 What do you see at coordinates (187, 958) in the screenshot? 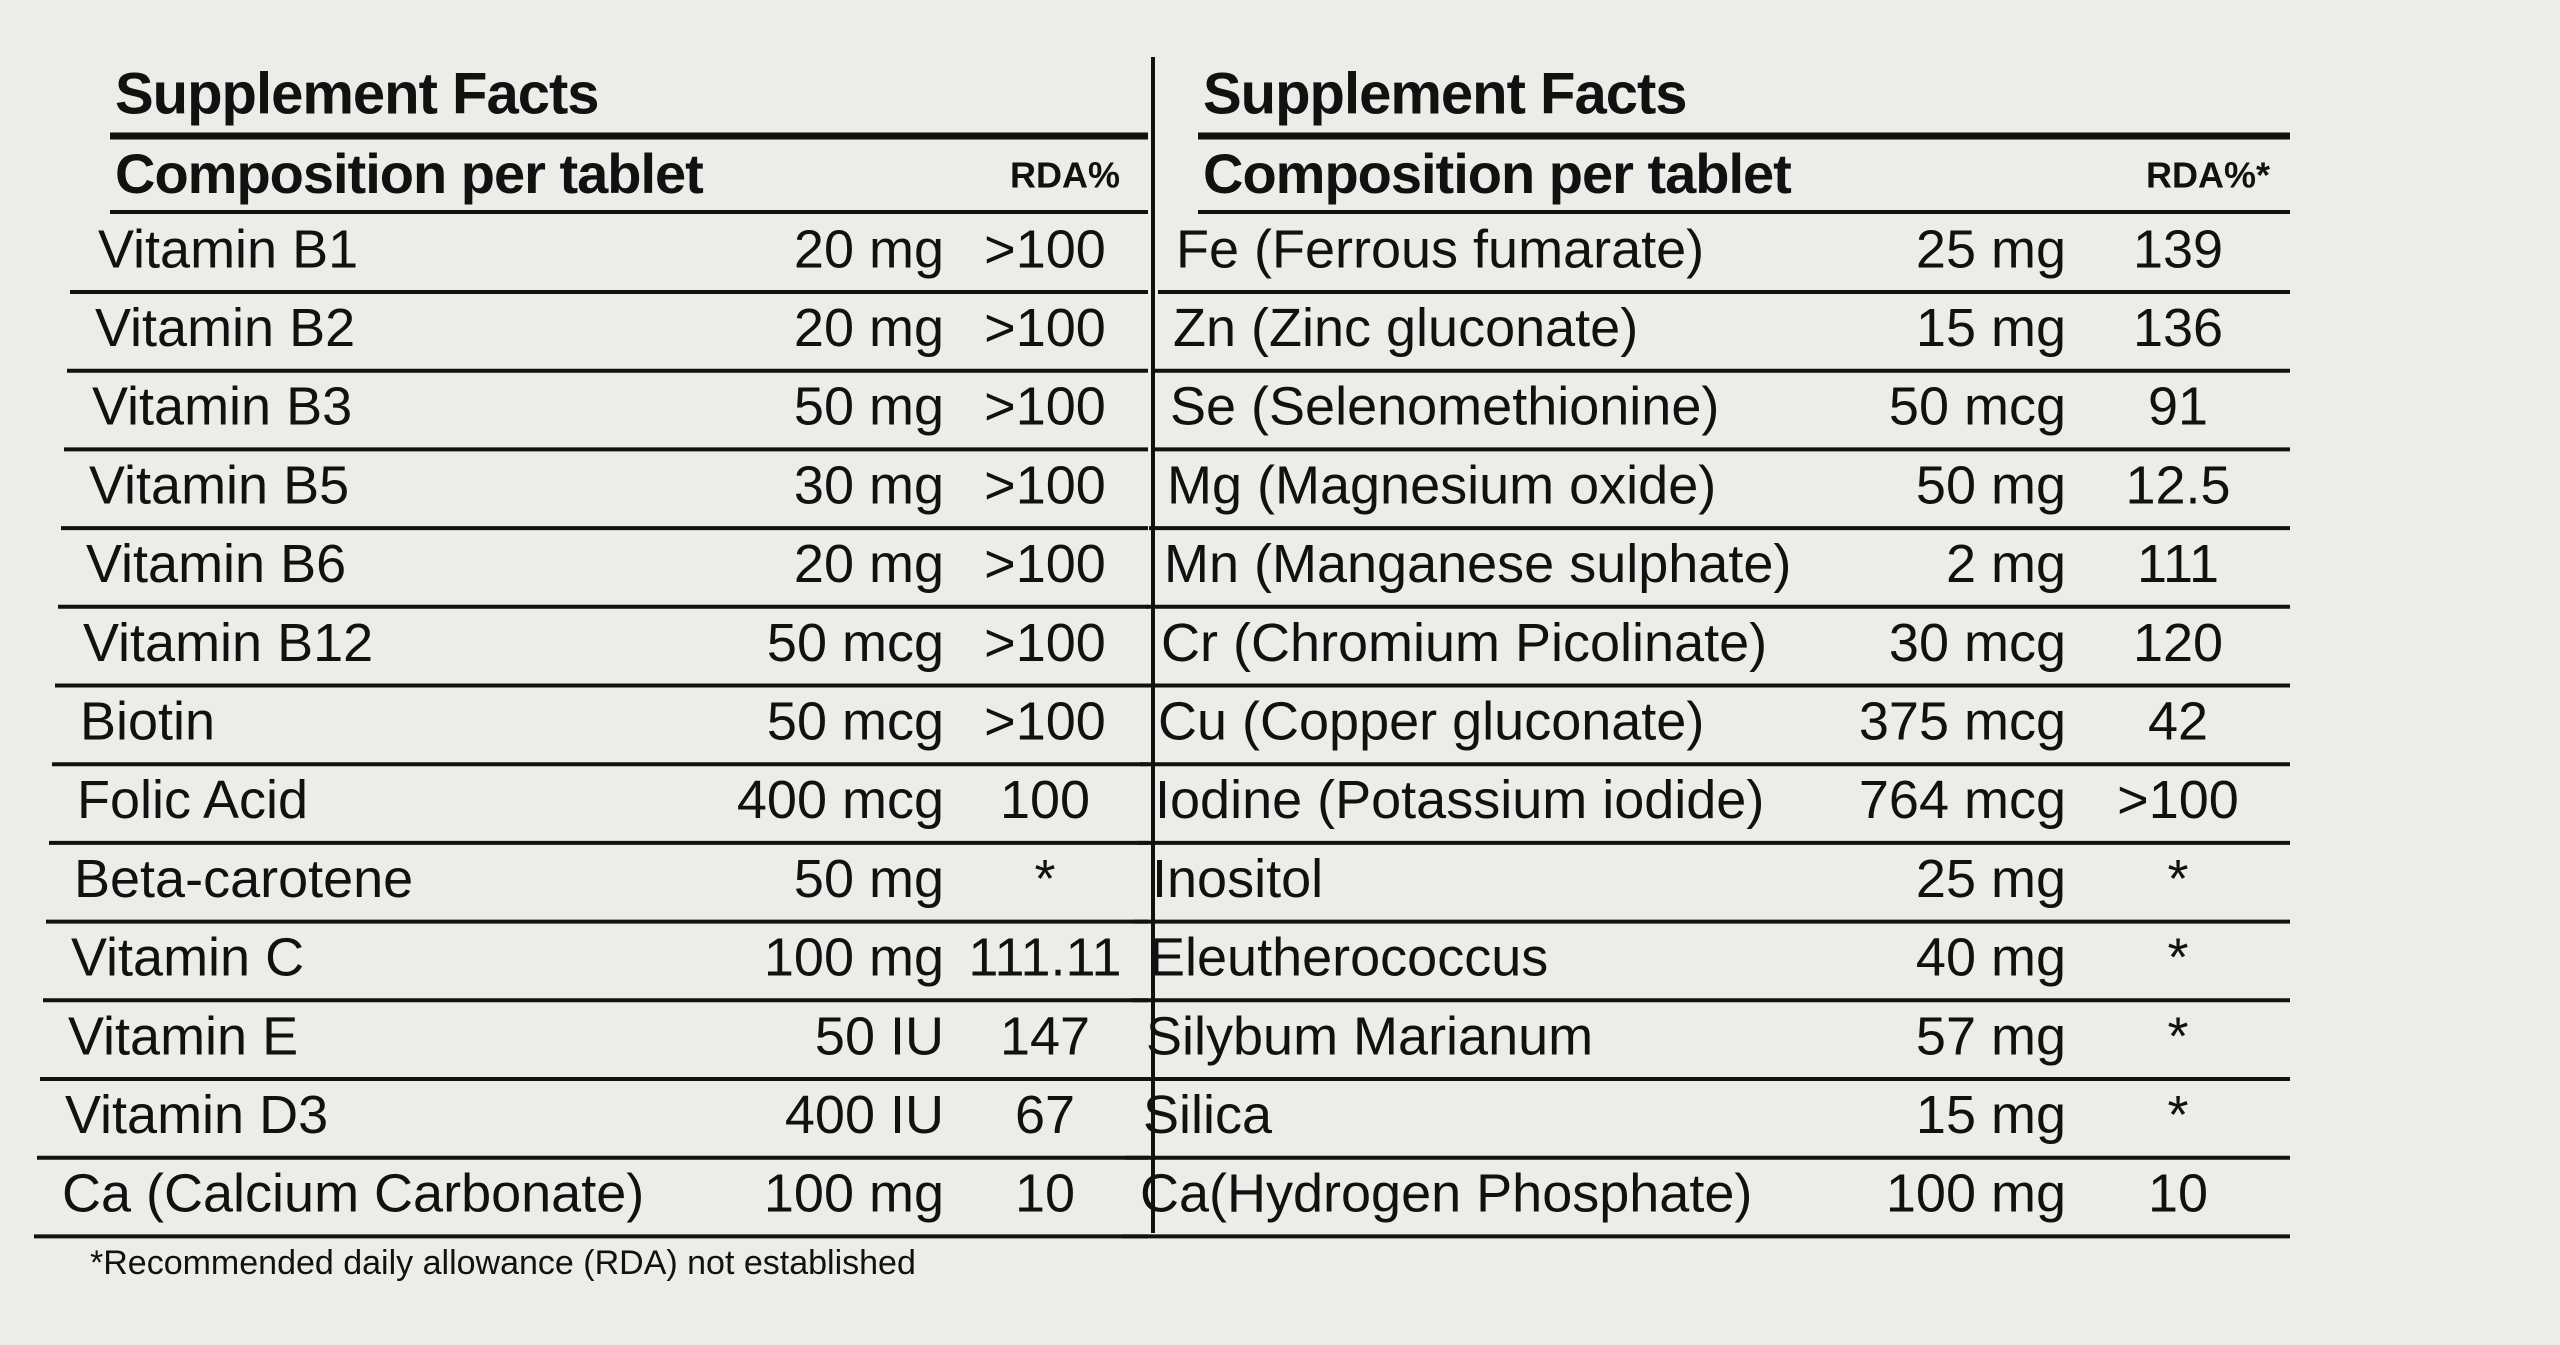
I see `nutrient-name: Vitamin C` at bounding box center [187, 958].